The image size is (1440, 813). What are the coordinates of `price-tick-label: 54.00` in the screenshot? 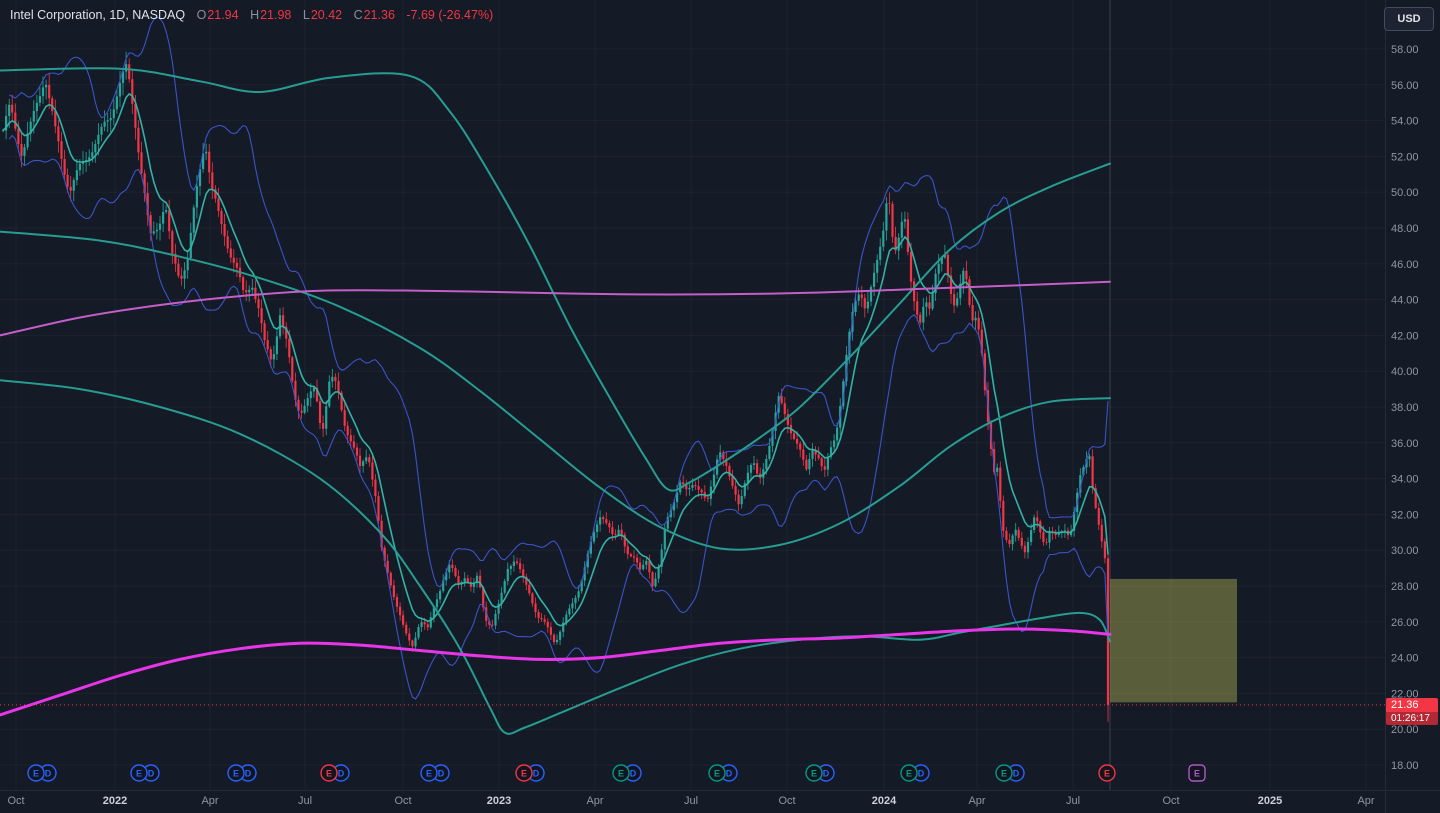 It's located at (1405, 122).